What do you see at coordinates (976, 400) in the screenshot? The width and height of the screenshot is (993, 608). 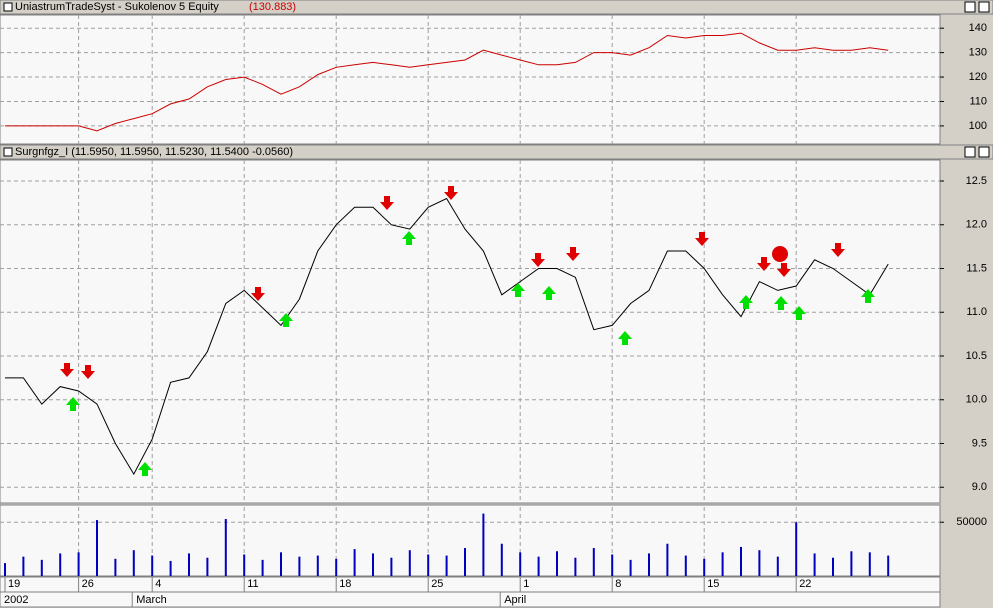 I see `y-tick-label: 10.0` at bounding box center [976, 400].